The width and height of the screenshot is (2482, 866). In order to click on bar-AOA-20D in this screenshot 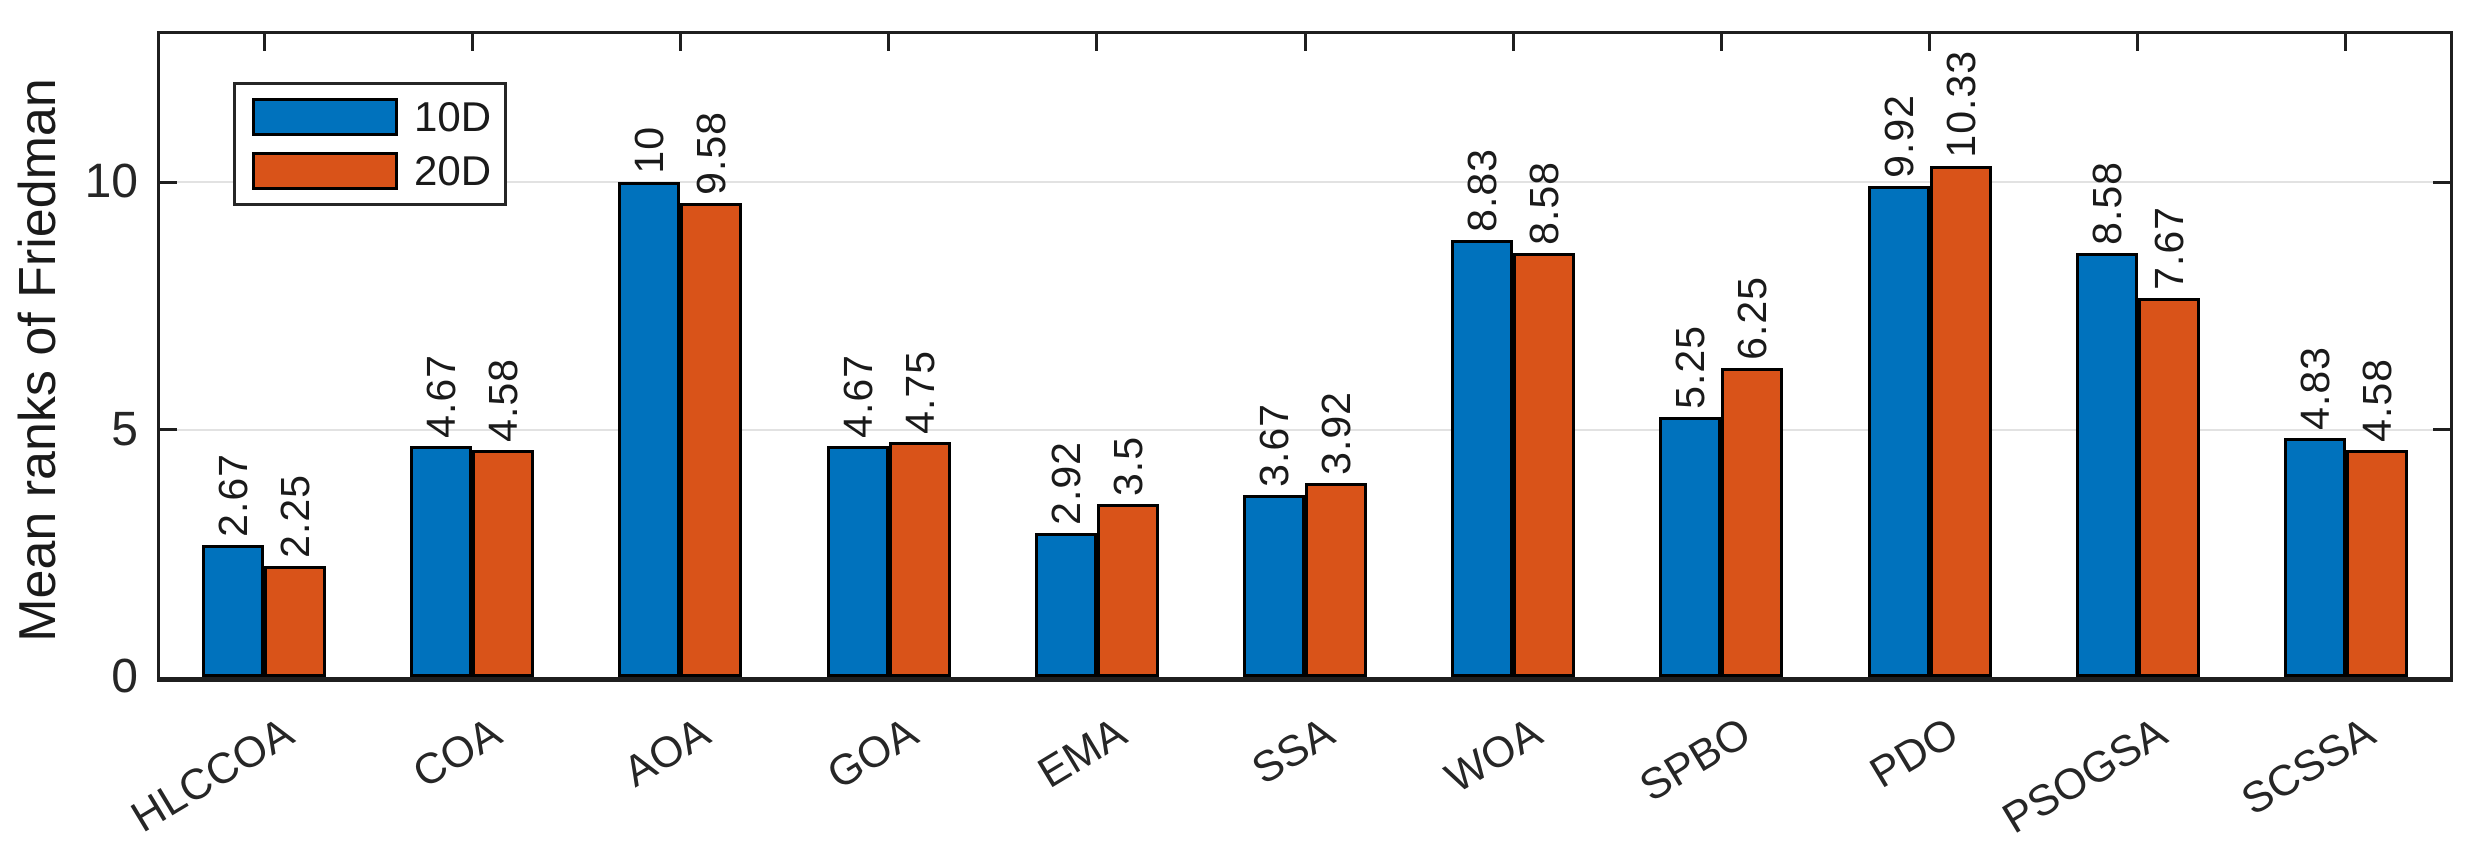, I will do `click(711, 440)`.